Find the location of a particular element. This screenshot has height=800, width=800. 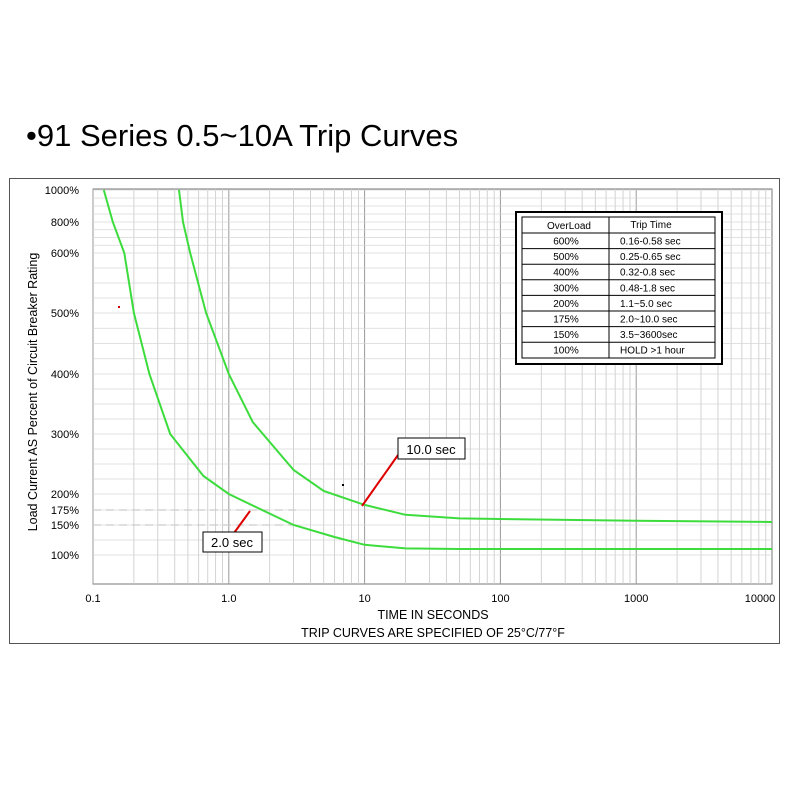

table-header-overload: OverLoad is located at coordinates (569, 226).